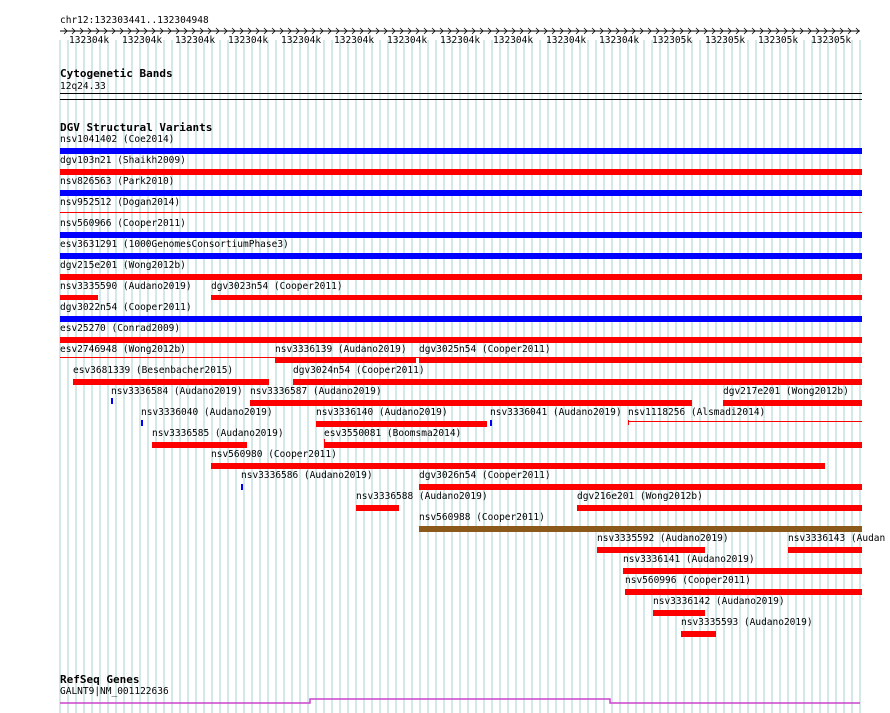 This screenshot has height=713, width=890. What do you see at coordinates (123, 160) in the screenshot?
I see `dgv-feature-label: dgv103n21 (Shaikh2009)` at bounding box center [123, 160].